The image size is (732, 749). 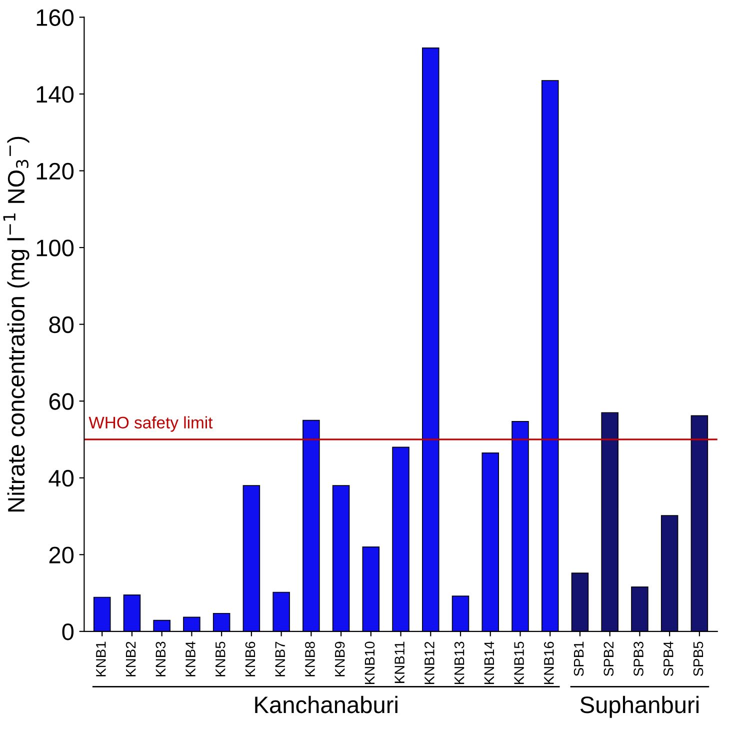 What do you see at coordinates (698, 659) in the screenshot?
I see `x-tick-label: SPB5` at bounding box center [698, 659].